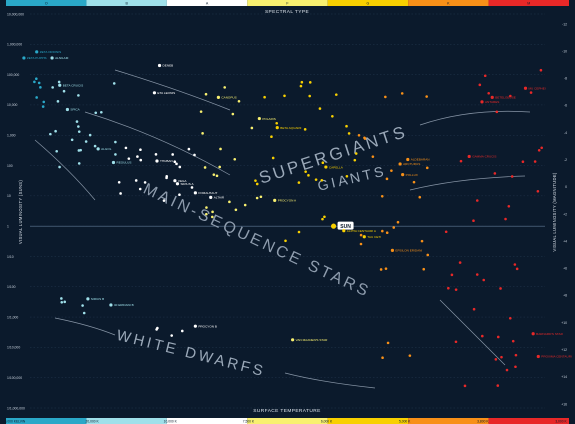 Image resolution: width=575 pixels, height=424 pixels. What do you see at coordinates (290, 128) in the screenshot?
I see `star-label: BETA AQUARII` at bounding box center [290, 128].